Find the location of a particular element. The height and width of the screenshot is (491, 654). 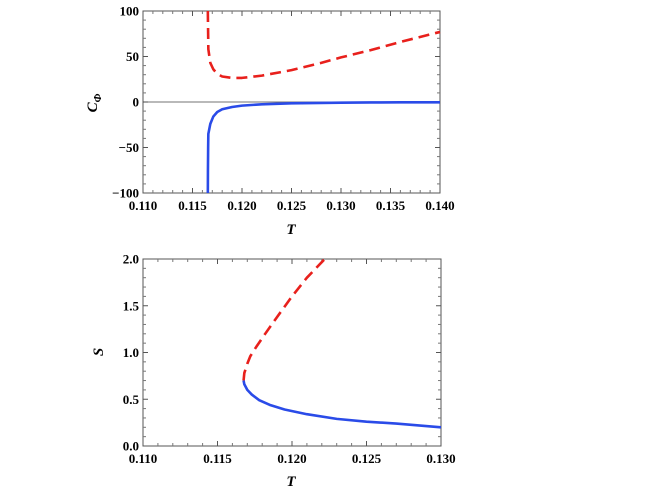

y-tick-label: 0 is located at coordinates (136, 102).